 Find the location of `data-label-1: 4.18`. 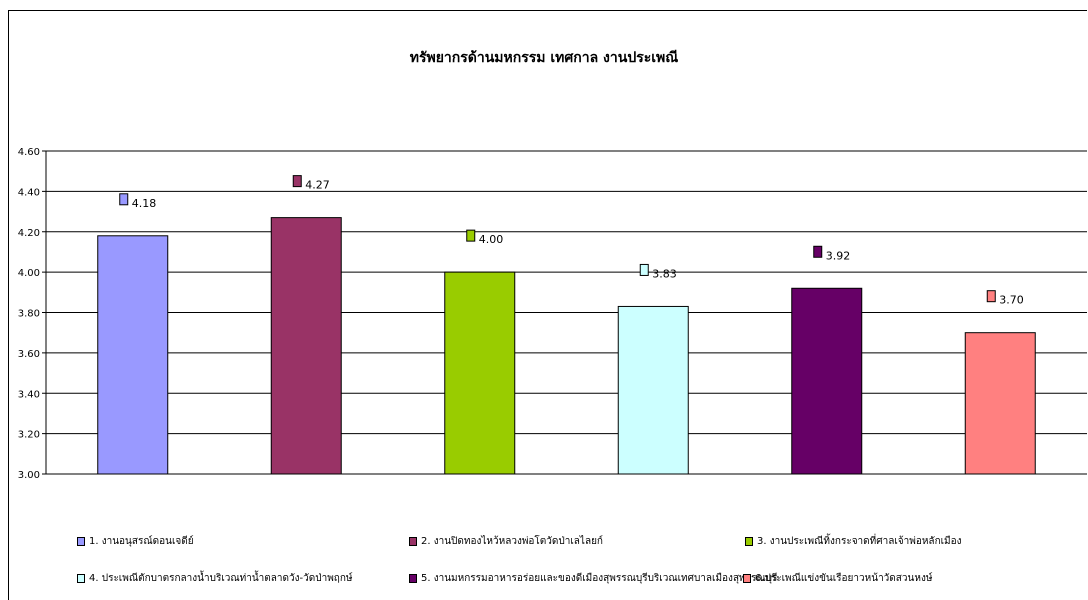

data-label-1: 4.18 is located at coordinates (144, 203).